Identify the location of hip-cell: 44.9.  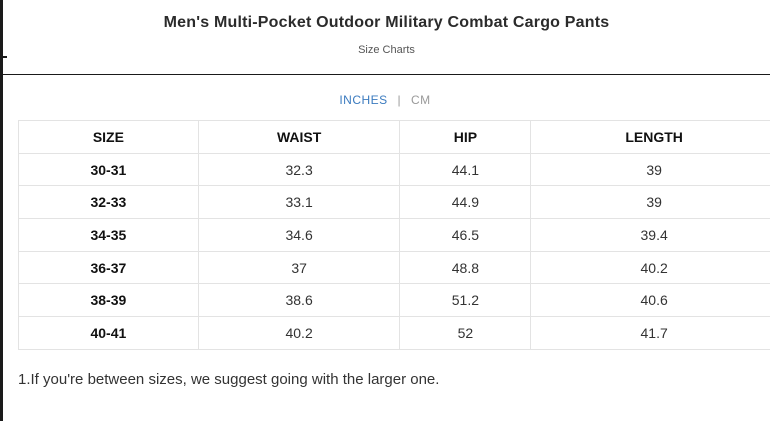
(465, 202).